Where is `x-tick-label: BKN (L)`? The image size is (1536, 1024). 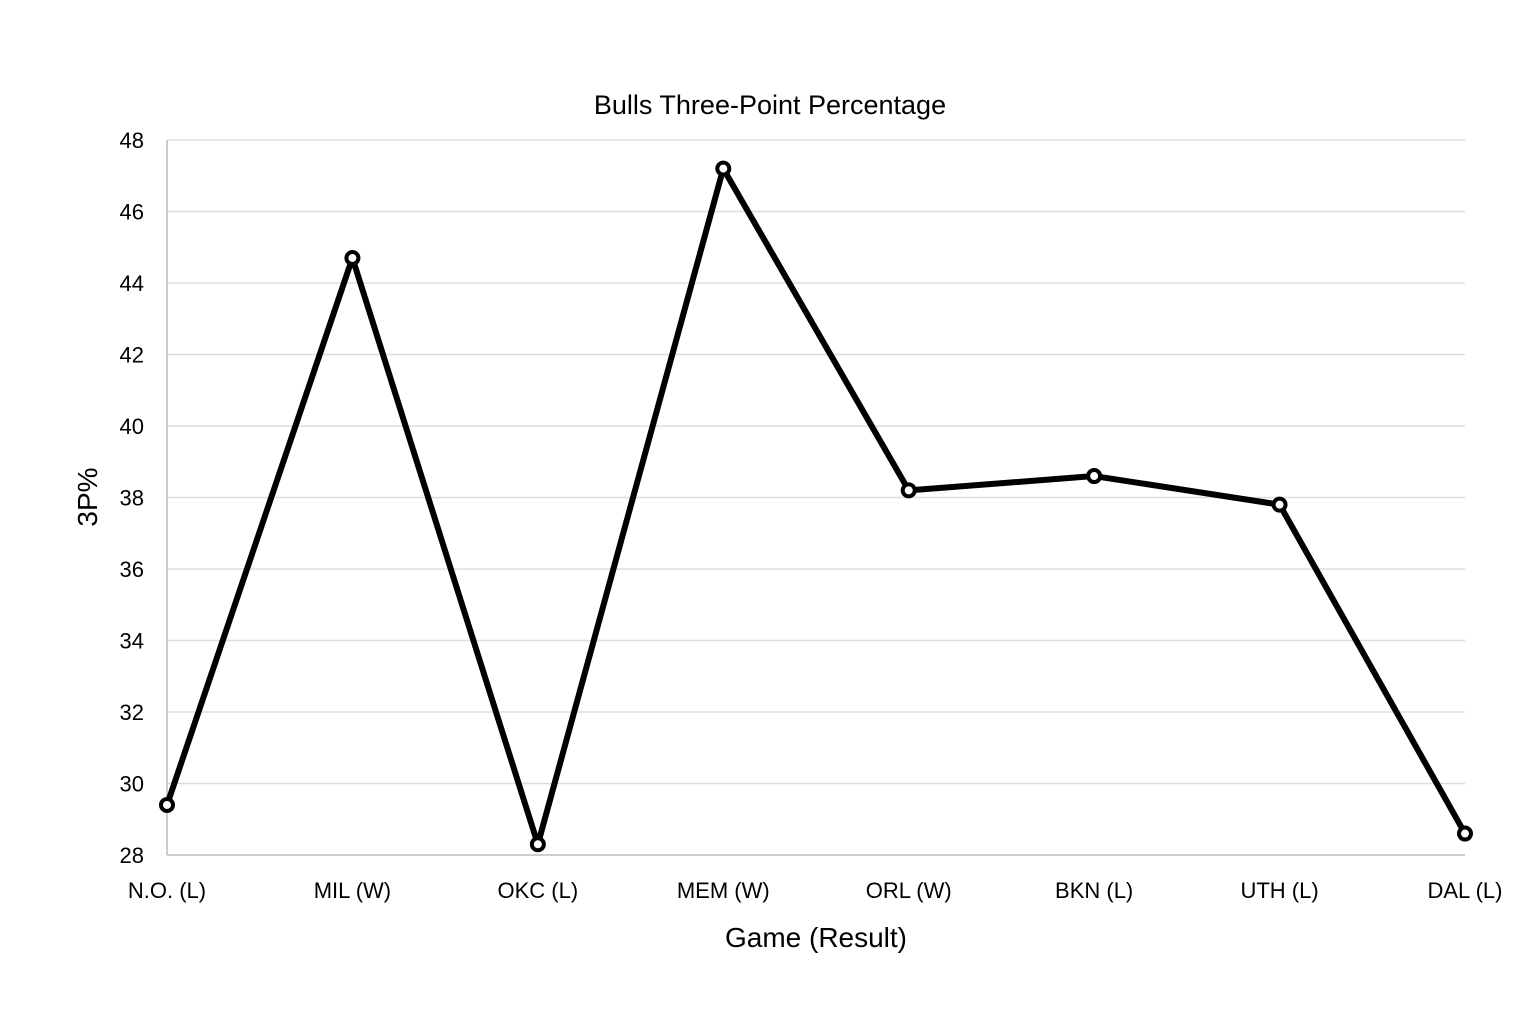
x-tick-label: BKN (L) is located at coordinates (1094, 890).